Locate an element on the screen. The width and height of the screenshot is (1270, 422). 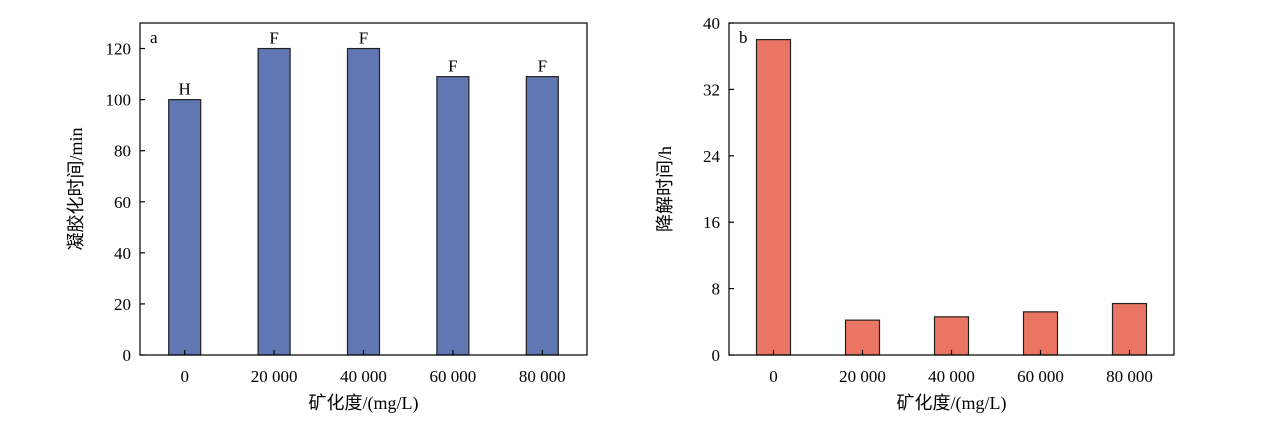
y-axis-label: 凝胶化时间/min is located at coordinates (76, 188).